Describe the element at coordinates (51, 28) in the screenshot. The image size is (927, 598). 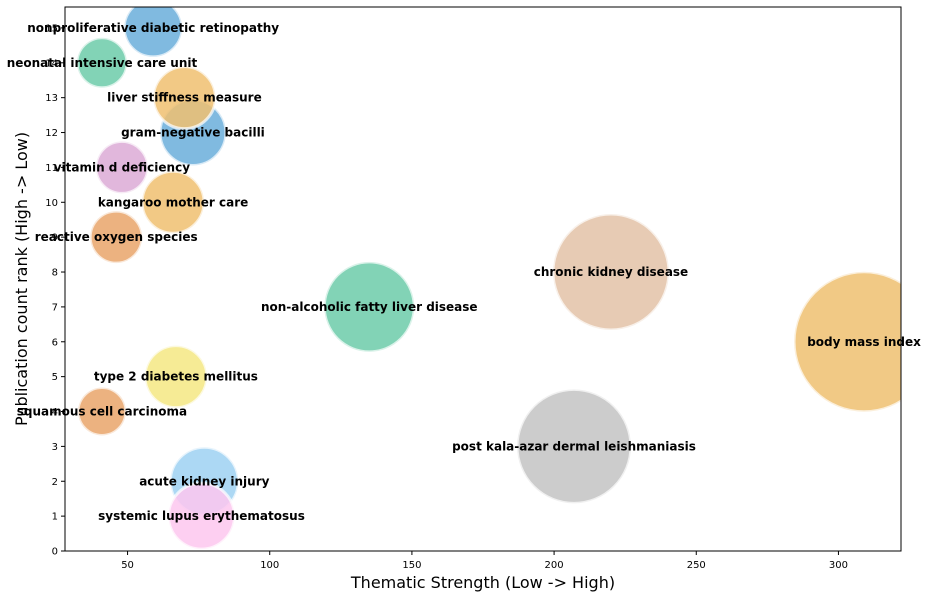
I see `y-tick-label: 15` at that location.